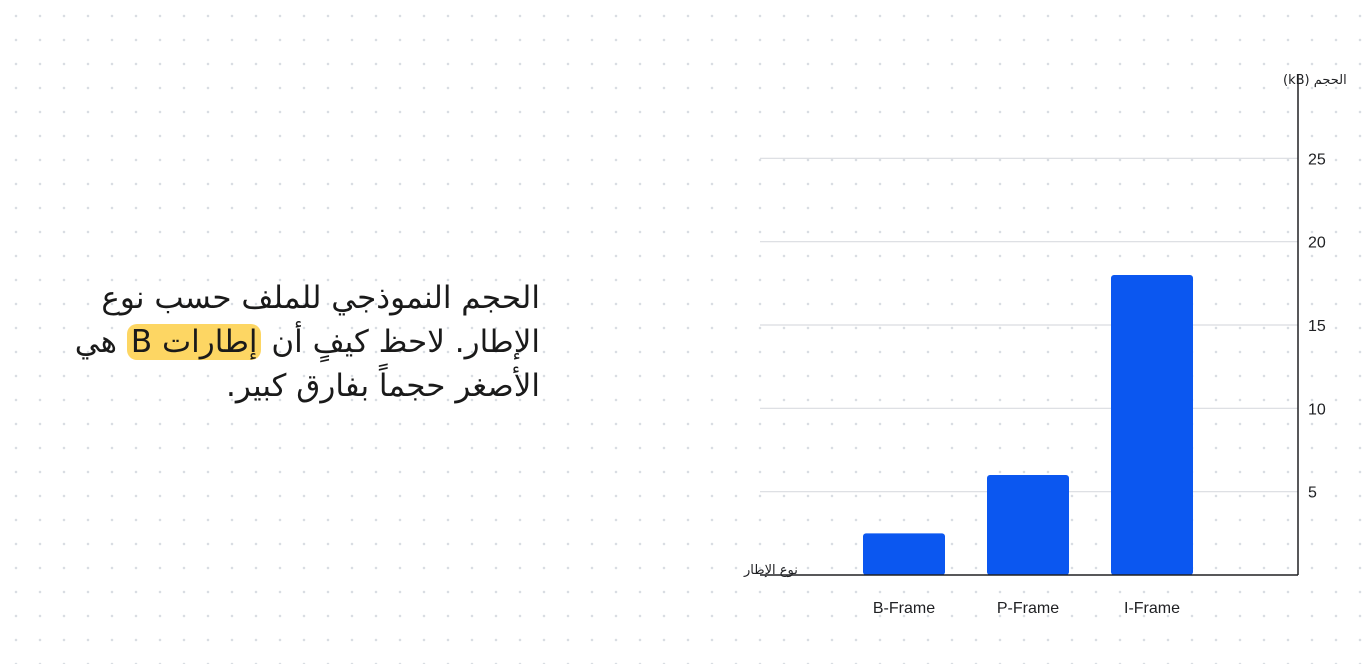 The width and height of the screenshot is (1366, 664). What do you see at coordinates (770, 570) in the screenshot?
I see `x-axis-title: نوع الإطار` at bounding box center [770, 570].